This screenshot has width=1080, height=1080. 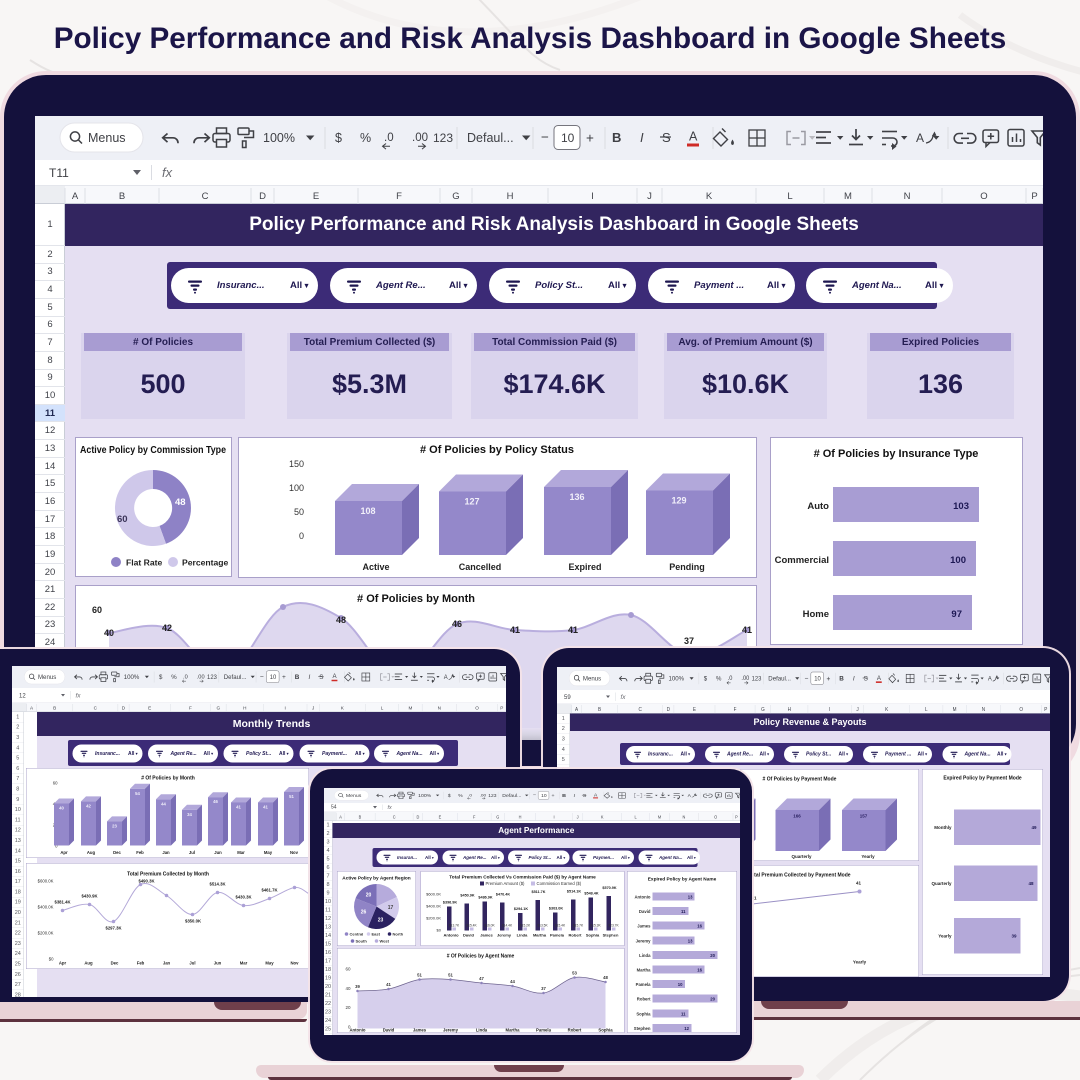 What do you see at coordinates (467, 896) in the screenshot?
I see `svg-text: $450.9K` at bounding box center [467, 896].